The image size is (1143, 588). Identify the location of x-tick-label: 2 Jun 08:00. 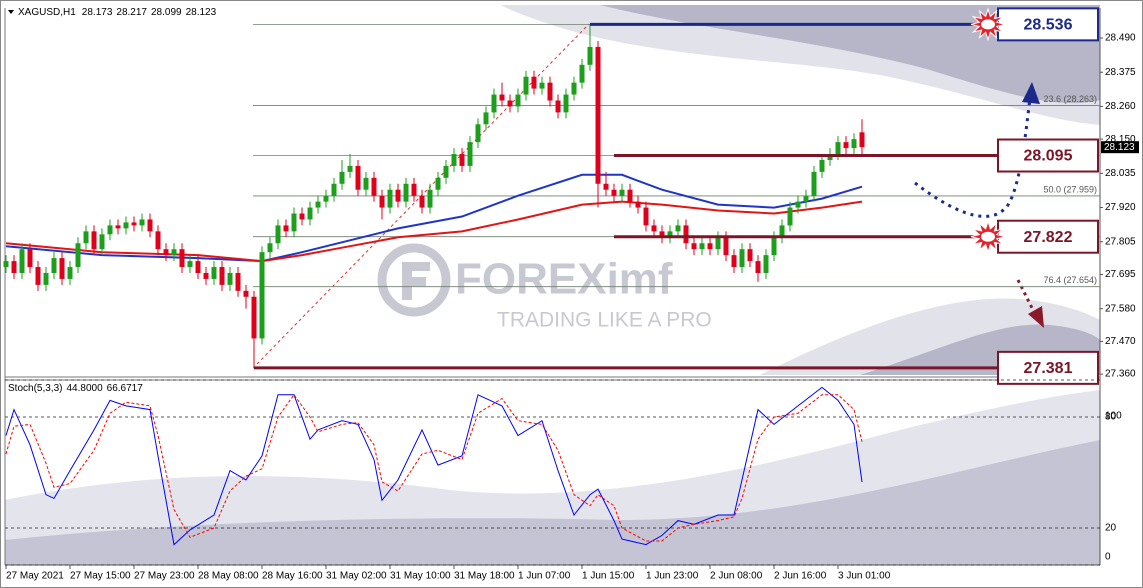
(736, 576).